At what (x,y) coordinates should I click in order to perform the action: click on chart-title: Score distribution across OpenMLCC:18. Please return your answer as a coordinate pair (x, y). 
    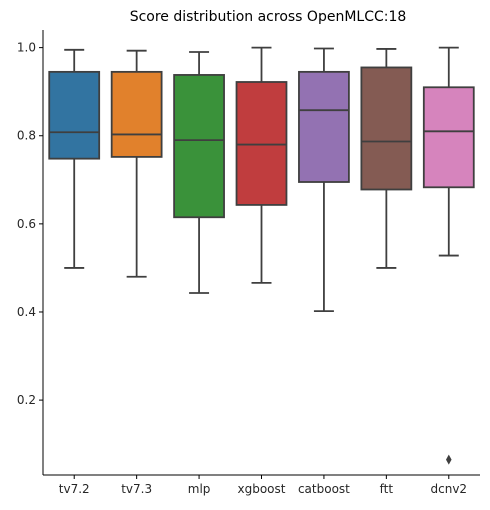
    Looking at the image, I should click on (268, 17).